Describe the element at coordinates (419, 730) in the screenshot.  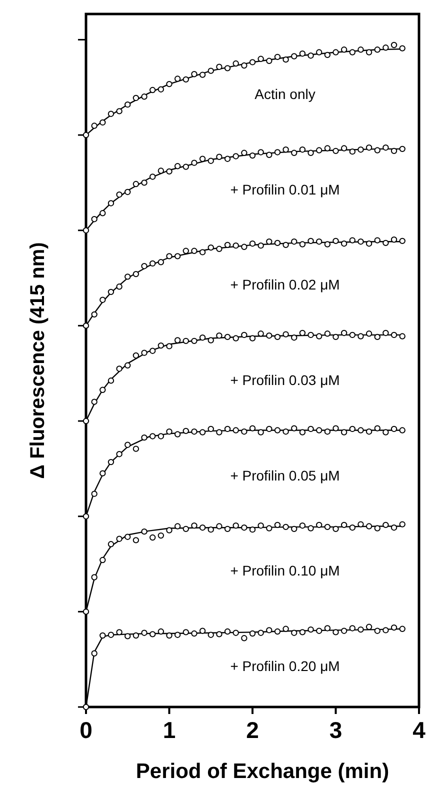
I see `x-tick-label: 4` at that location.